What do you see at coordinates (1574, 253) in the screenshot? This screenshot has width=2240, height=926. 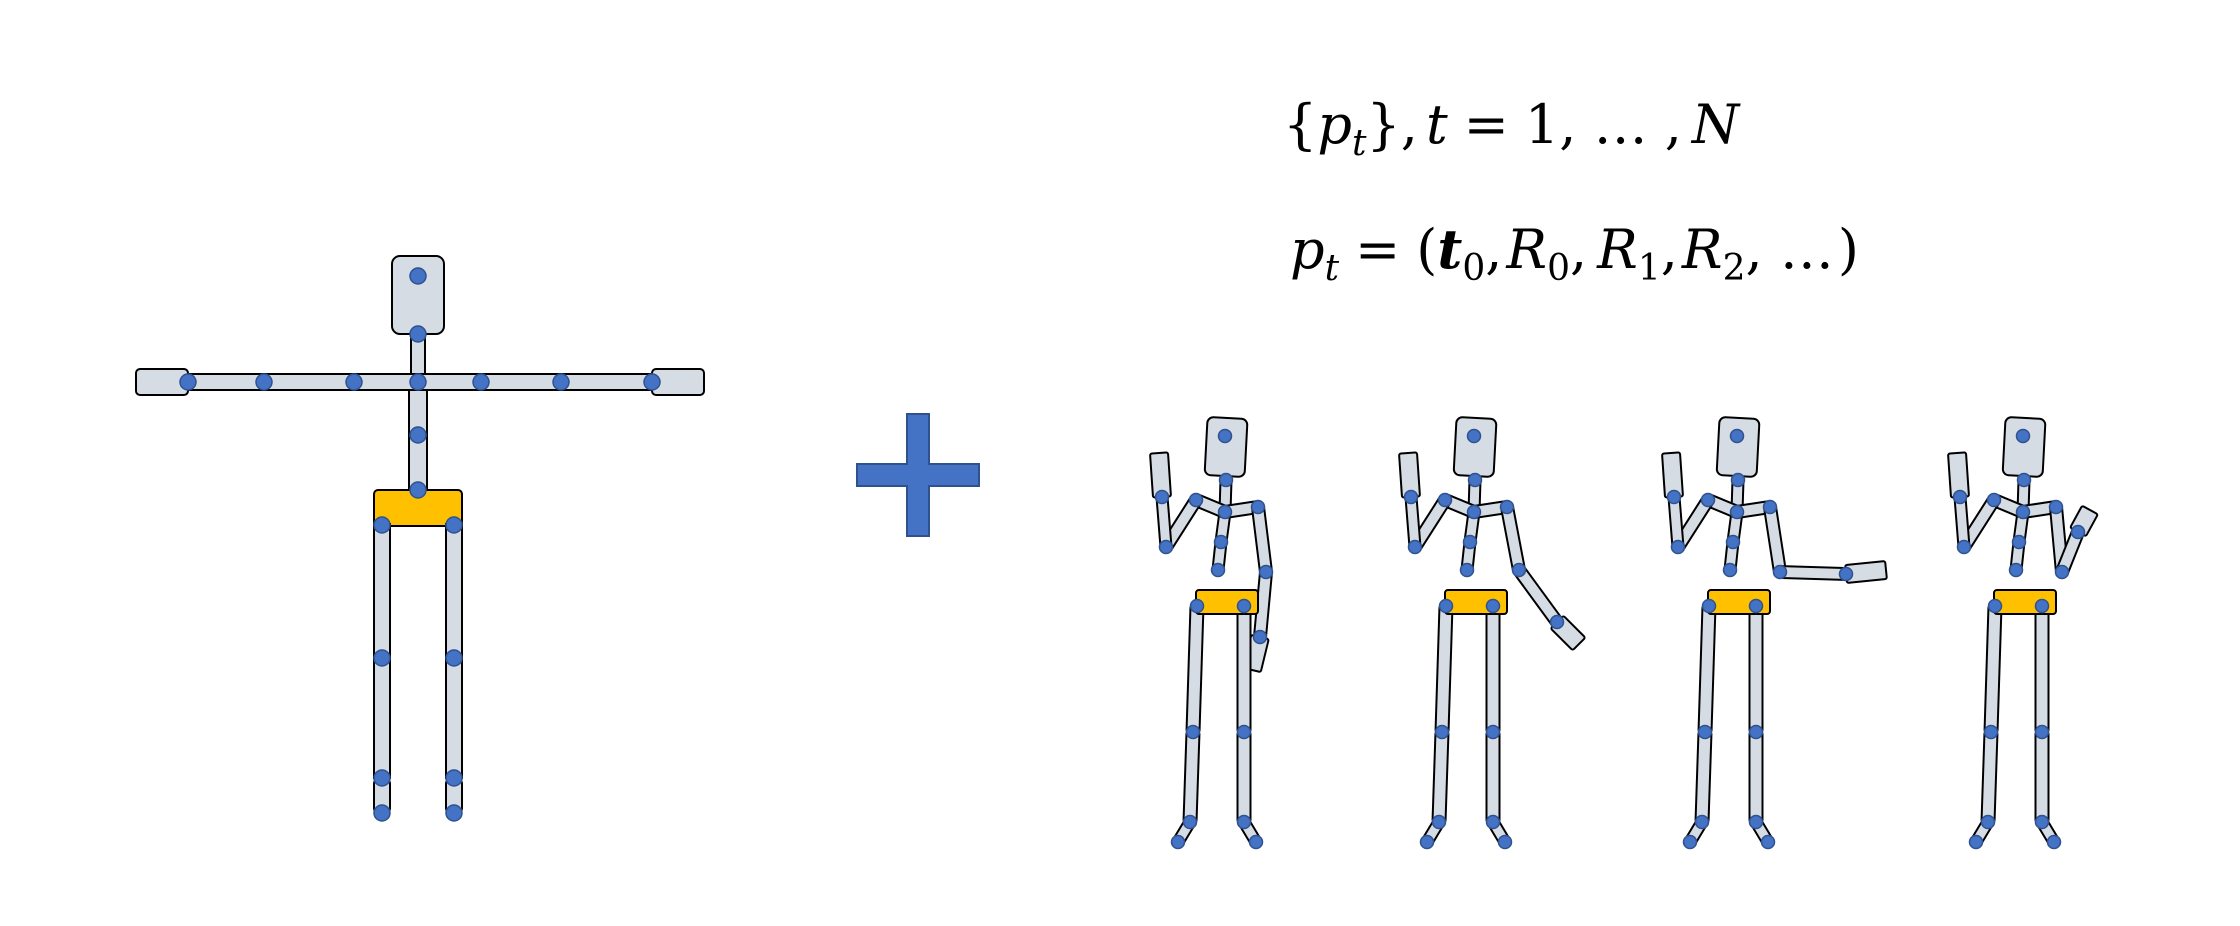 I see `pose-equation: pt = (t0,R0, R1,R2, …)` at bounding box center [1574, 253].